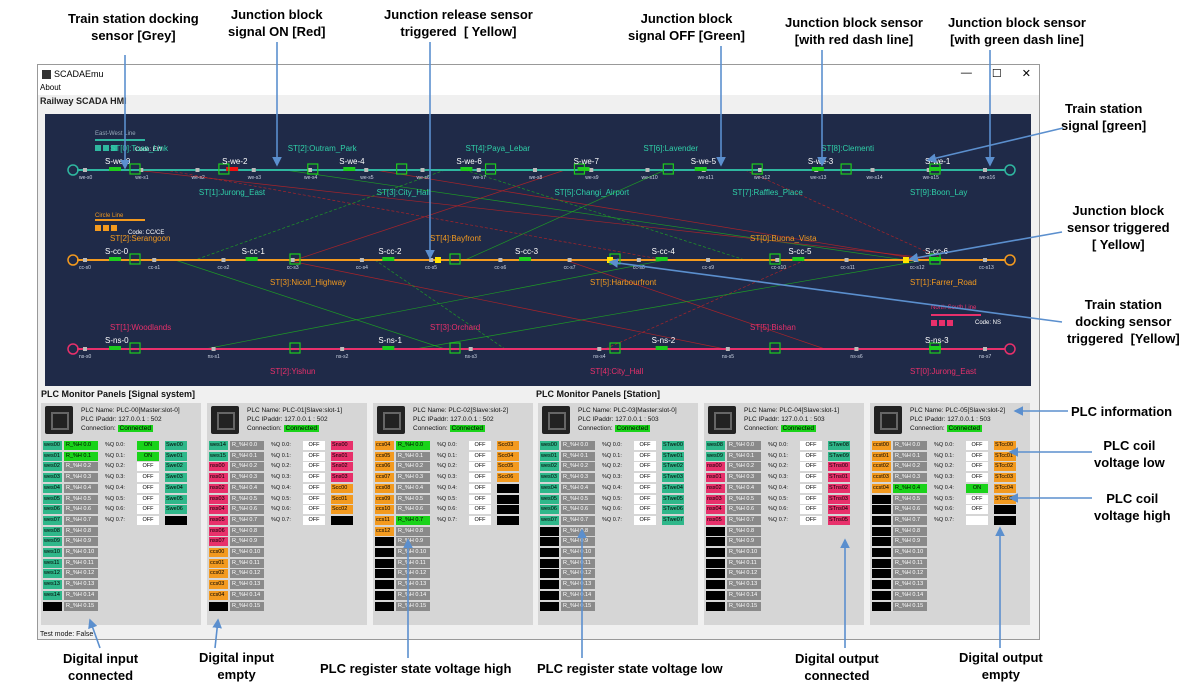 This screenshot has height=690, width=1200. I want to click on digital-output: Sns02, so click(342, 467).